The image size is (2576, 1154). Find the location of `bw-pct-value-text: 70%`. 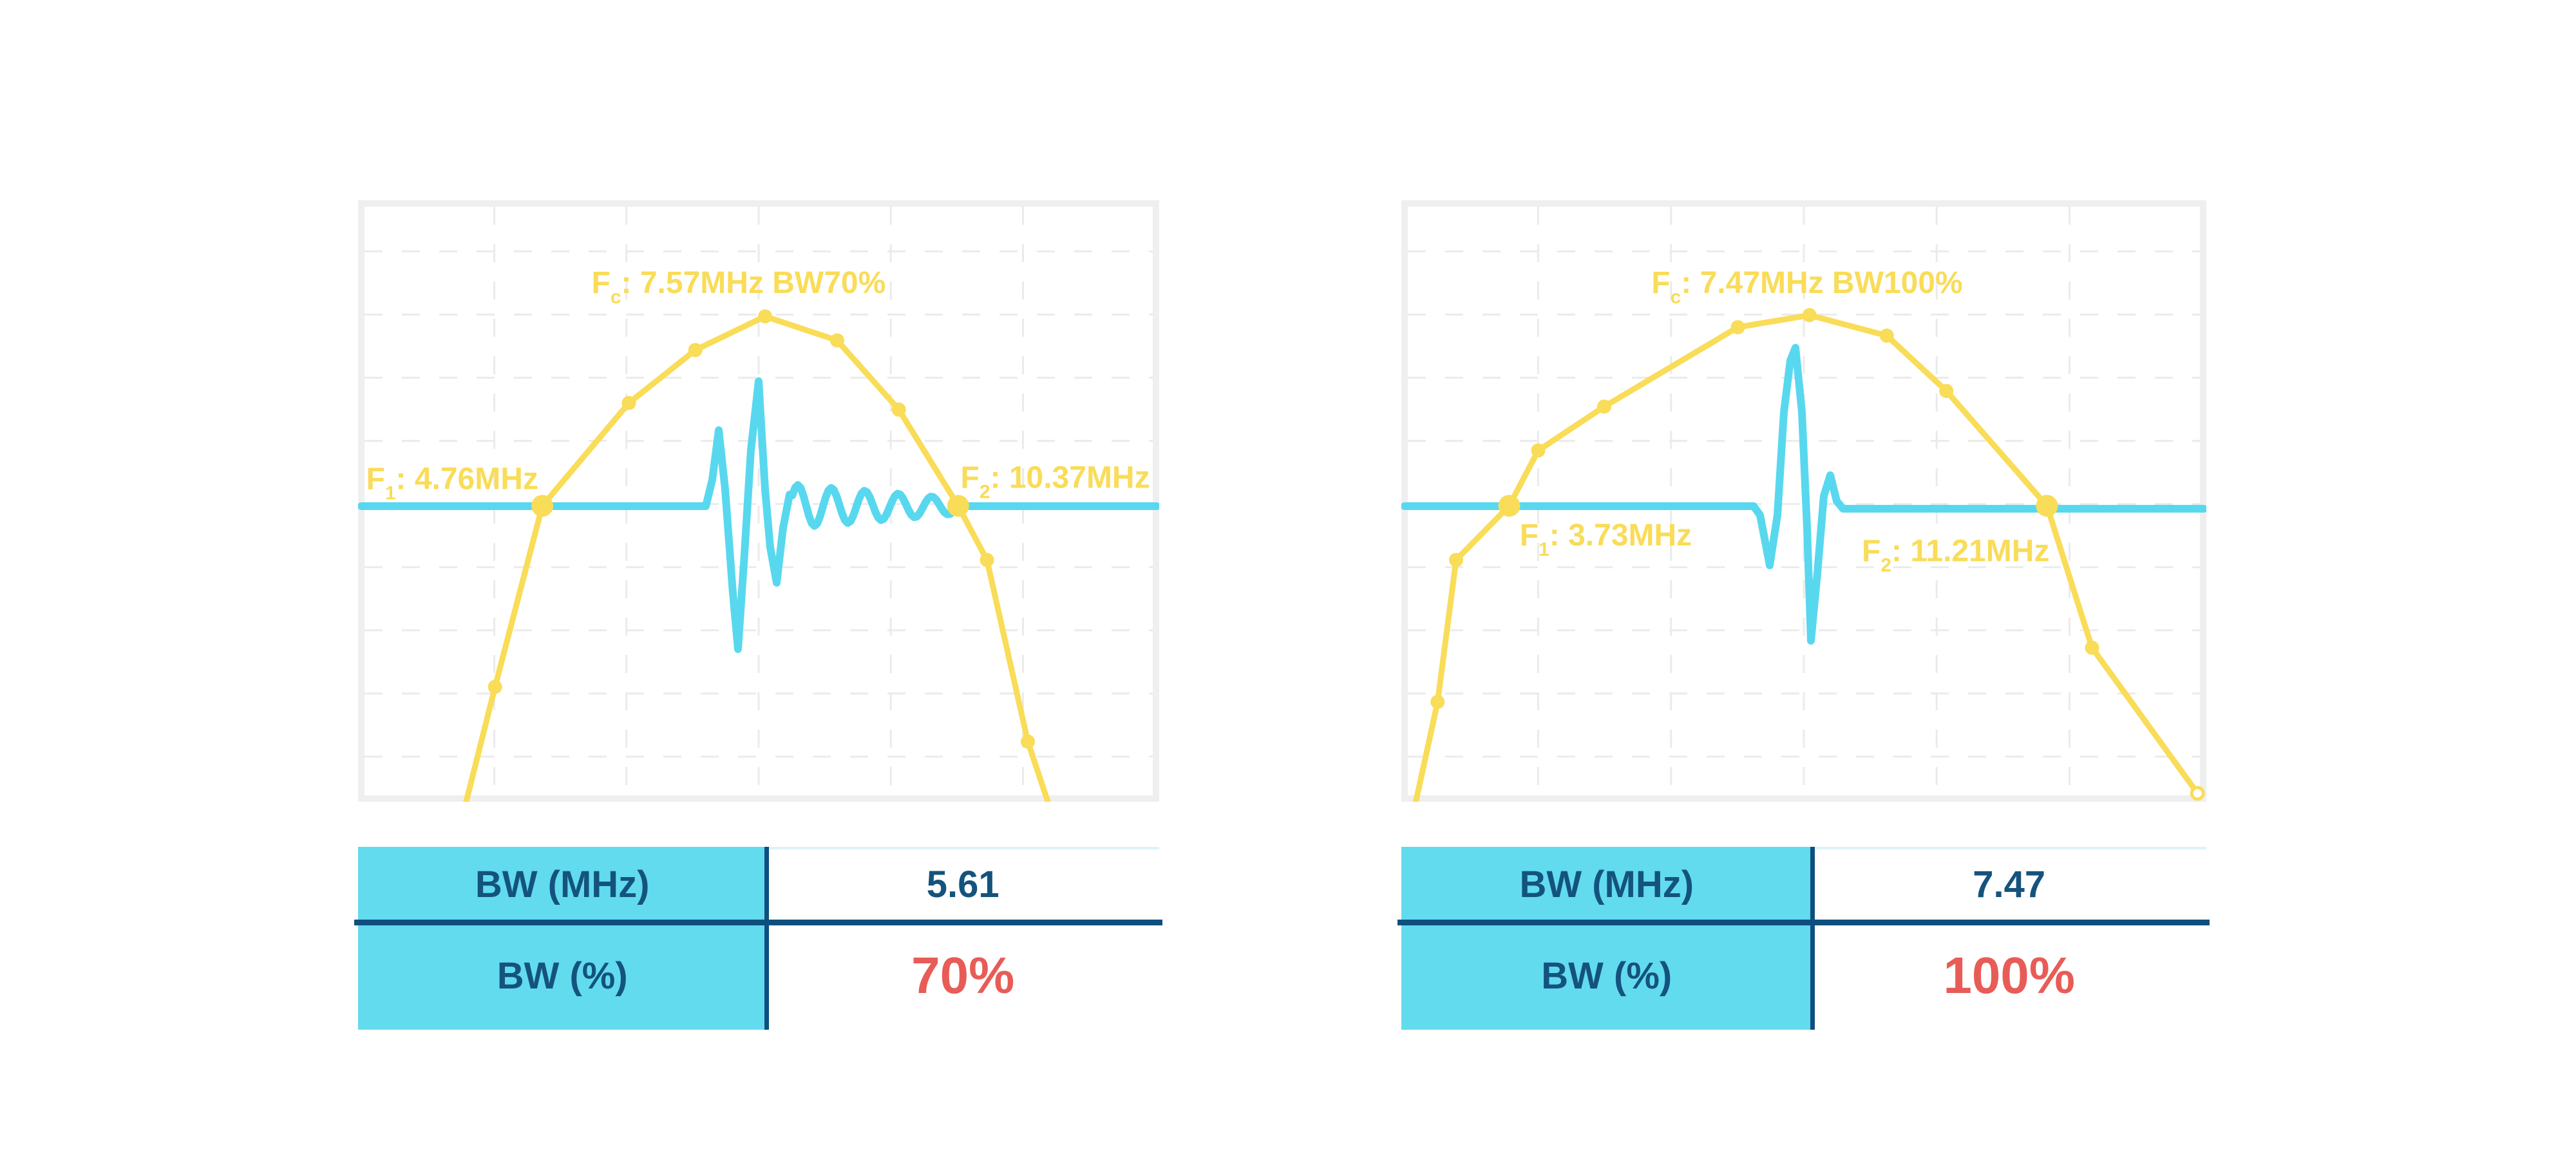

bw-pct-value-text: 70% is located at coordinates (963, 975).